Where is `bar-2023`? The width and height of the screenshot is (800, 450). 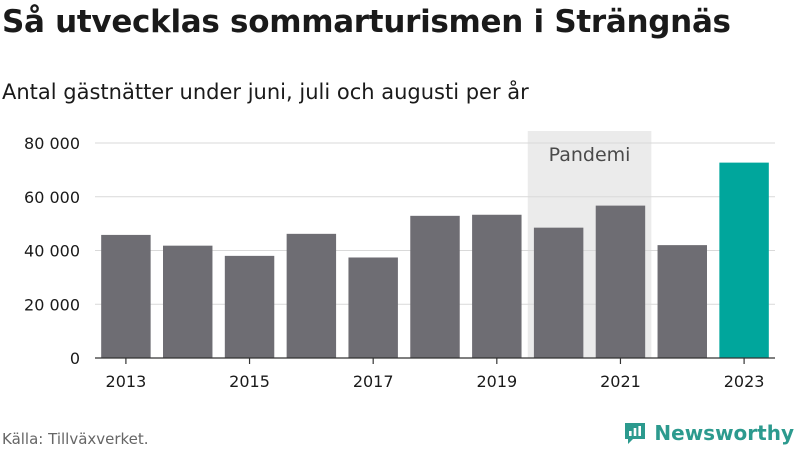
bar-2023 is located at coordinates (744, 260).